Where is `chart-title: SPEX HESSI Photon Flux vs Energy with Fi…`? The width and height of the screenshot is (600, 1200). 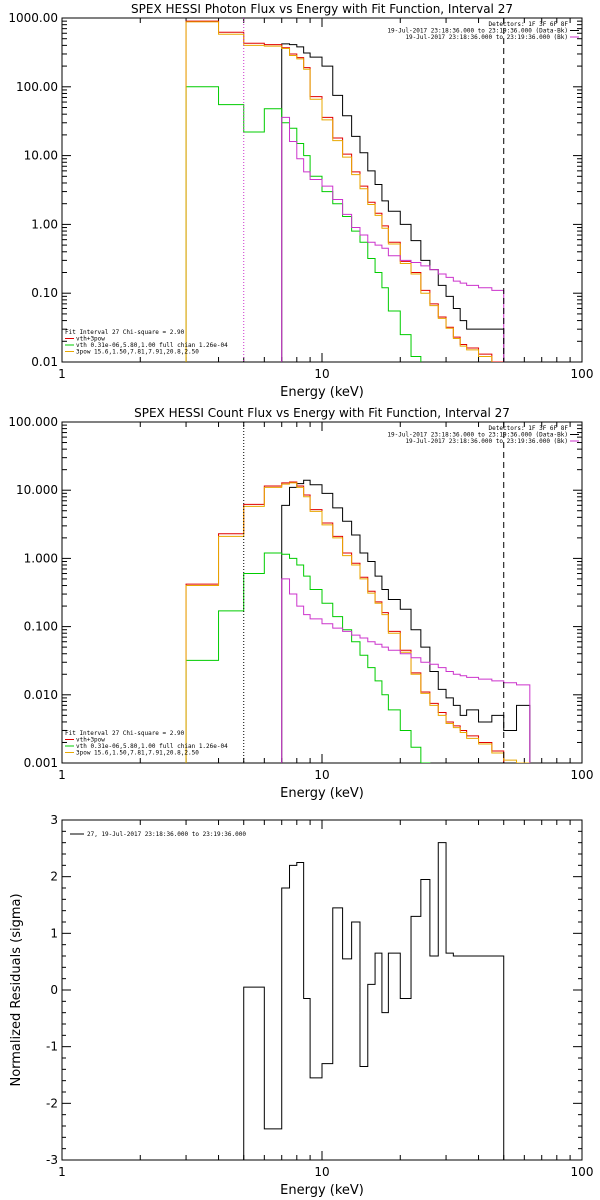 chart-title: SPEX HESSI Photon Flux vs Energy with Fi… is located at coordinates (322, 9).